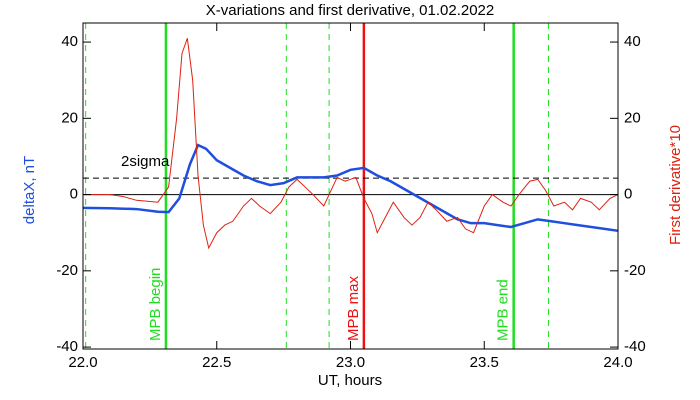  Describe the element at coordinates (74, 194) in the screenshot. I see `y-tick-label: 0` at that location.